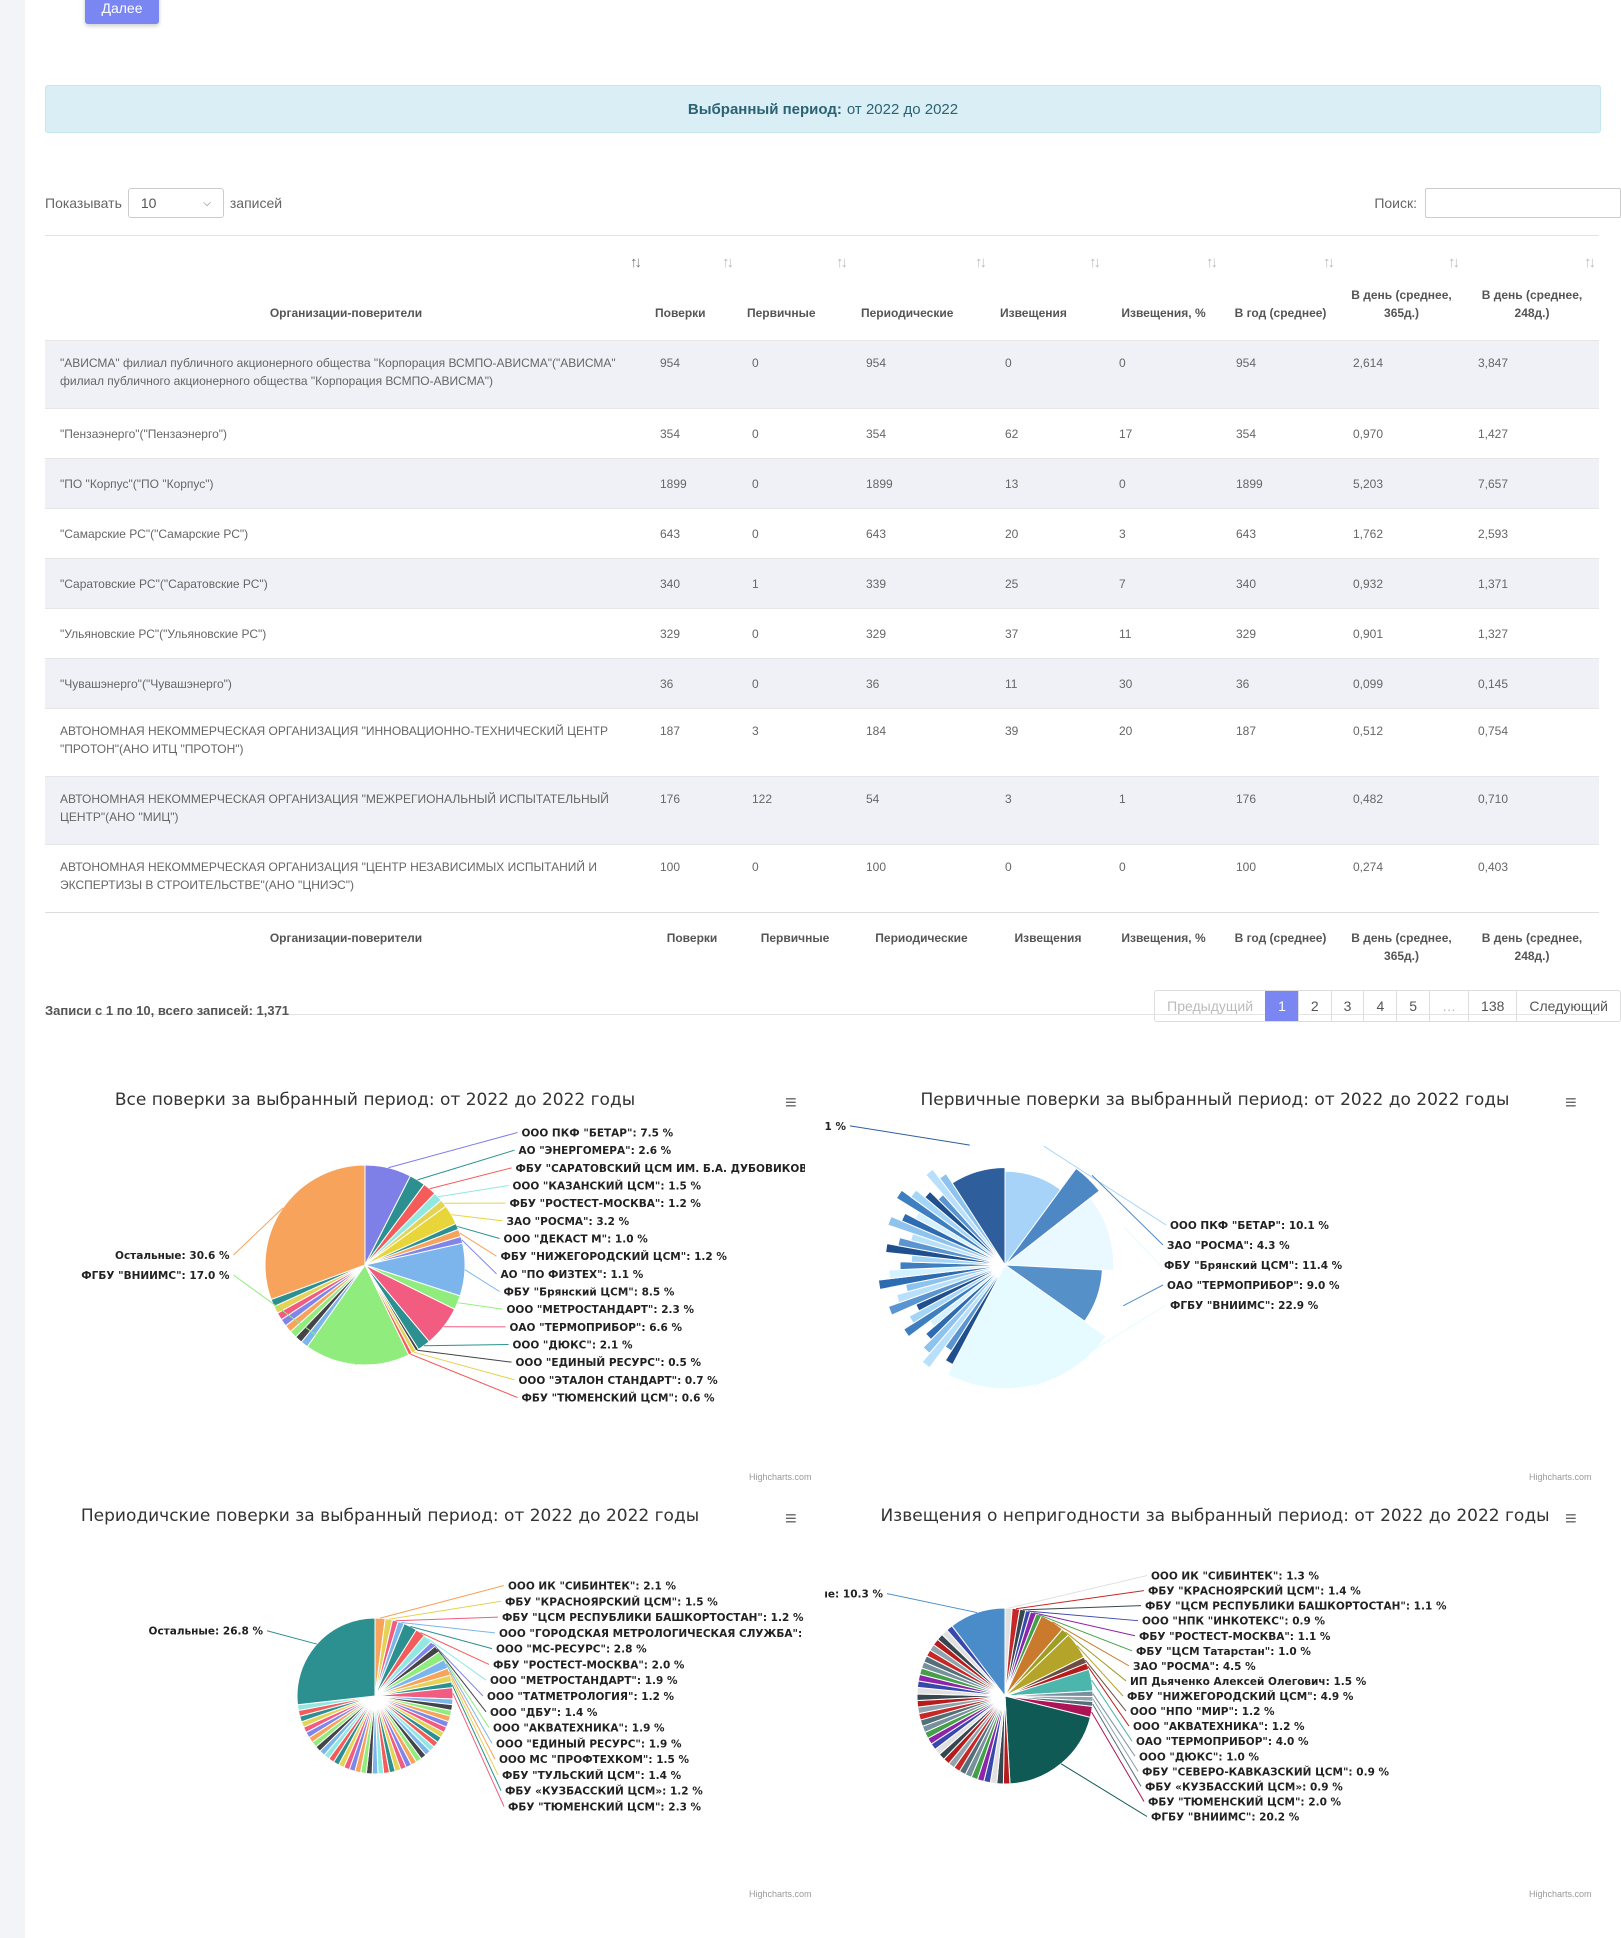 The width and height of the screenshot is (1621, 1938). Describe the element at coordinates (604, 1791) in the screenshot. I see `data-label: ФБУ «КУЗБАССКИЙ ЦСМ»: 1.2 %` at that location.